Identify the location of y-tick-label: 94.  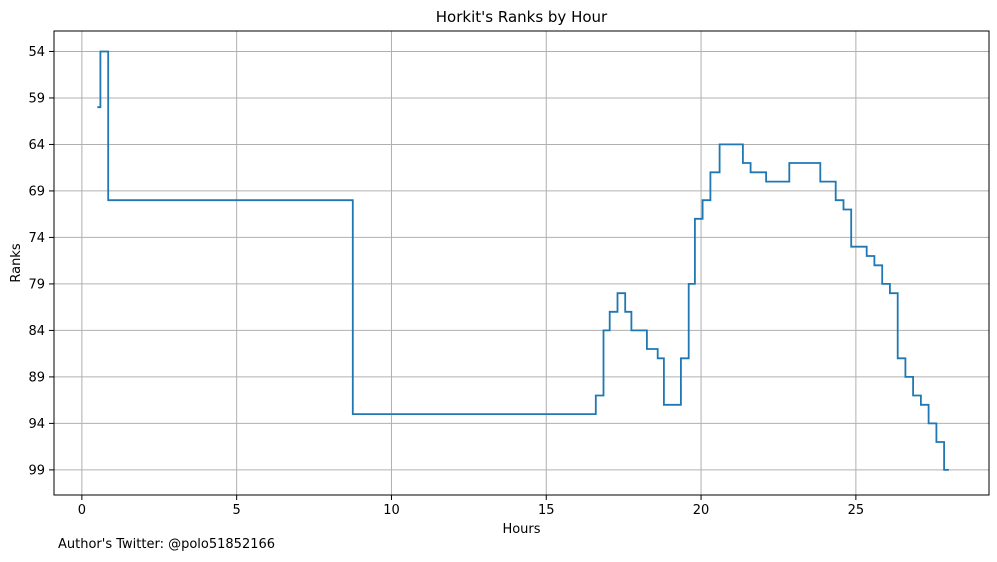
(36, 424).